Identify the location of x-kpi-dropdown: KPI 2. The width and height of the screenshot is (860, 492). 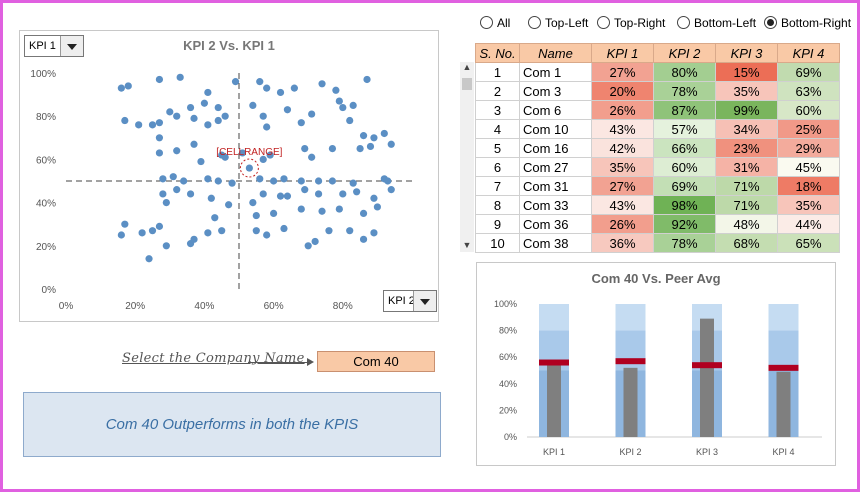
(410, 301).